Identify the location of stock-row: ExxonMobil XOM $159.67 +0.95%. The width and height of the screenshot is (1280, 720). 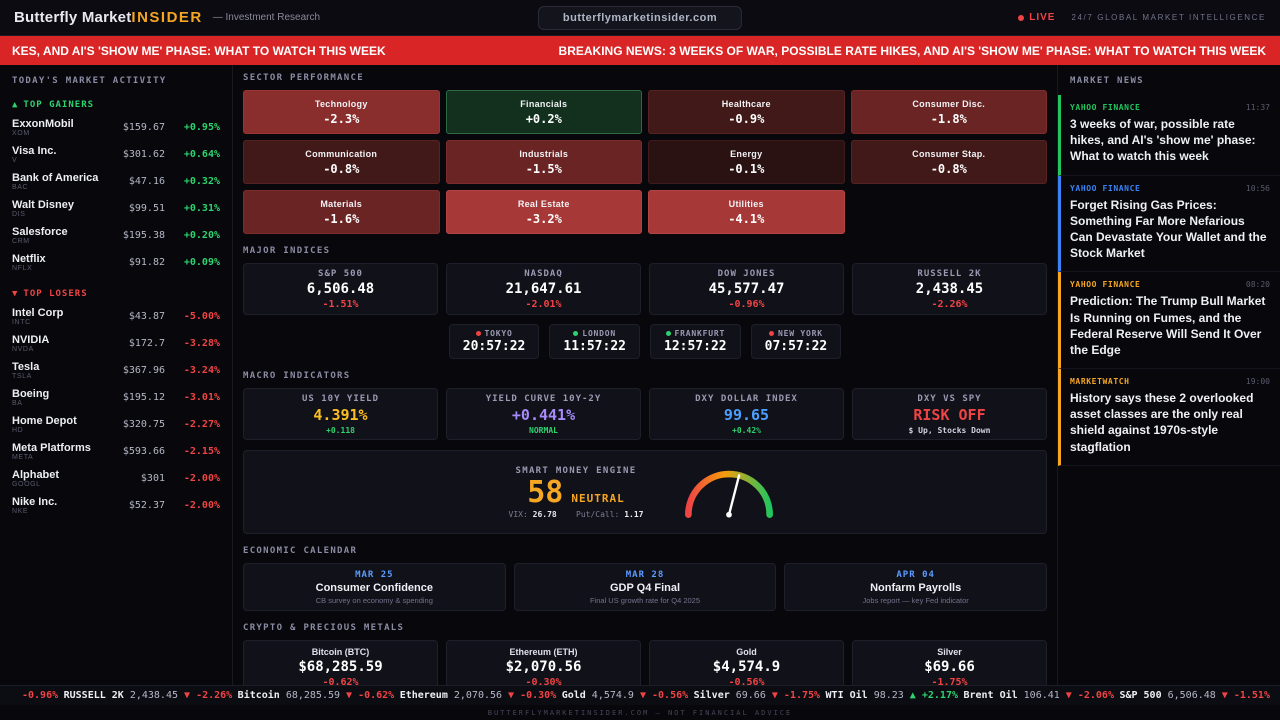
(116, 127).